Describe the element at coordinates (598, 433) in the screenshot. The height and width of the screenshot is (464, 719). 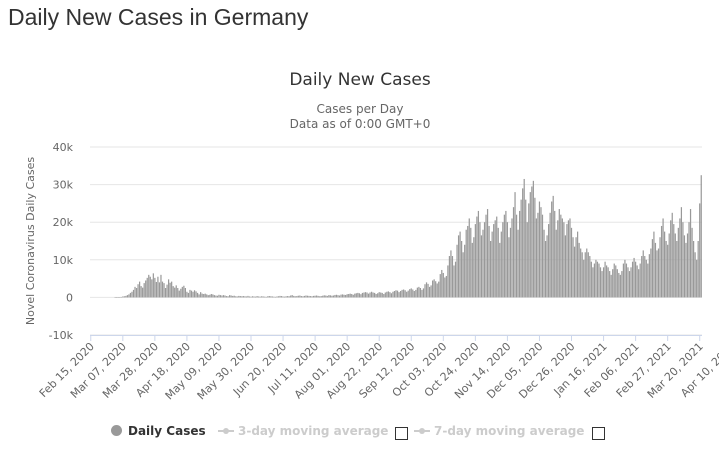
I see `checkbox-icon-7-day-moving-average` at that location.